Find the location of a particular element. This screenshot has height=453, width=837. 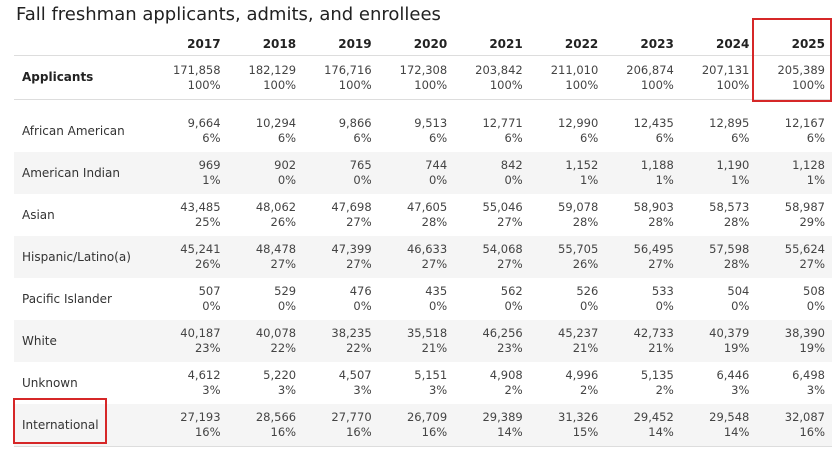

table-cell: 842 0% is located at coordinates (492, 173).